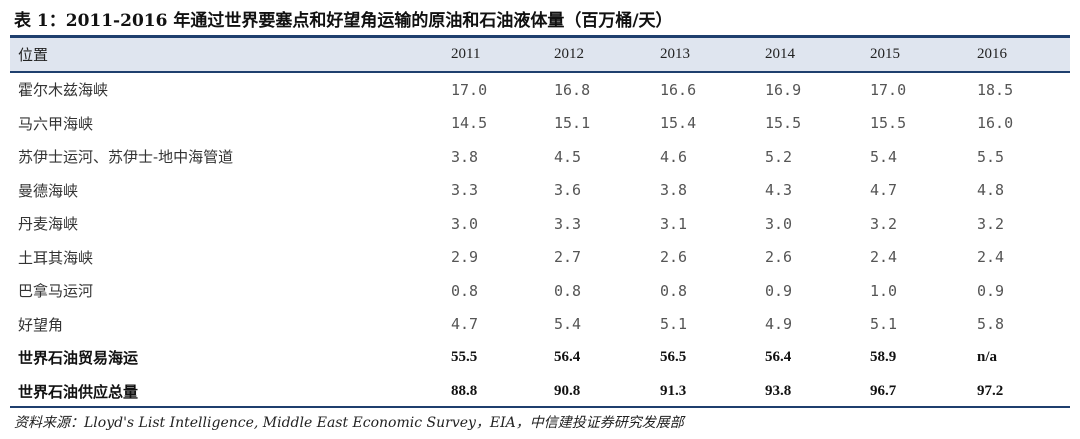 The width and height of the screenshot is (1080, 439). I want to click on table-cell: 93.8, so click(778, 390).